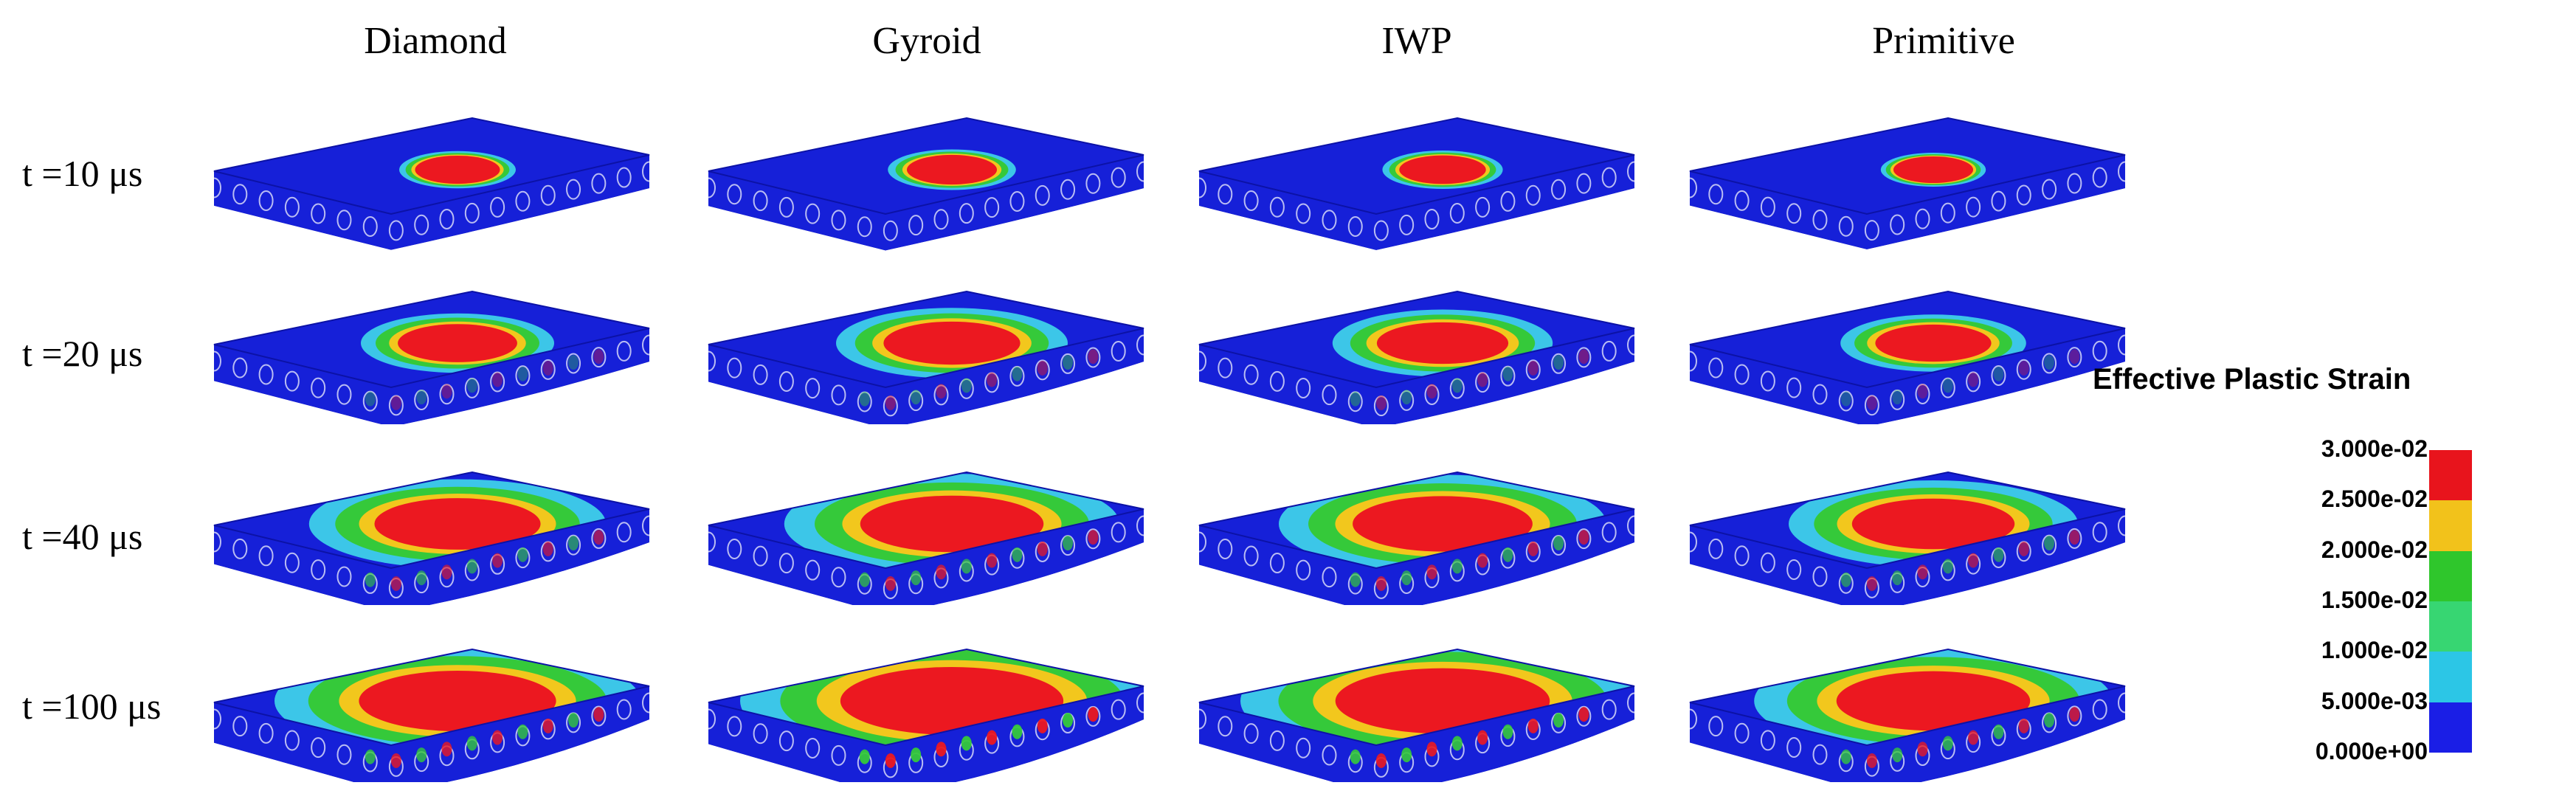  I want to click on panel-diamond-t20, so click(443, 352).